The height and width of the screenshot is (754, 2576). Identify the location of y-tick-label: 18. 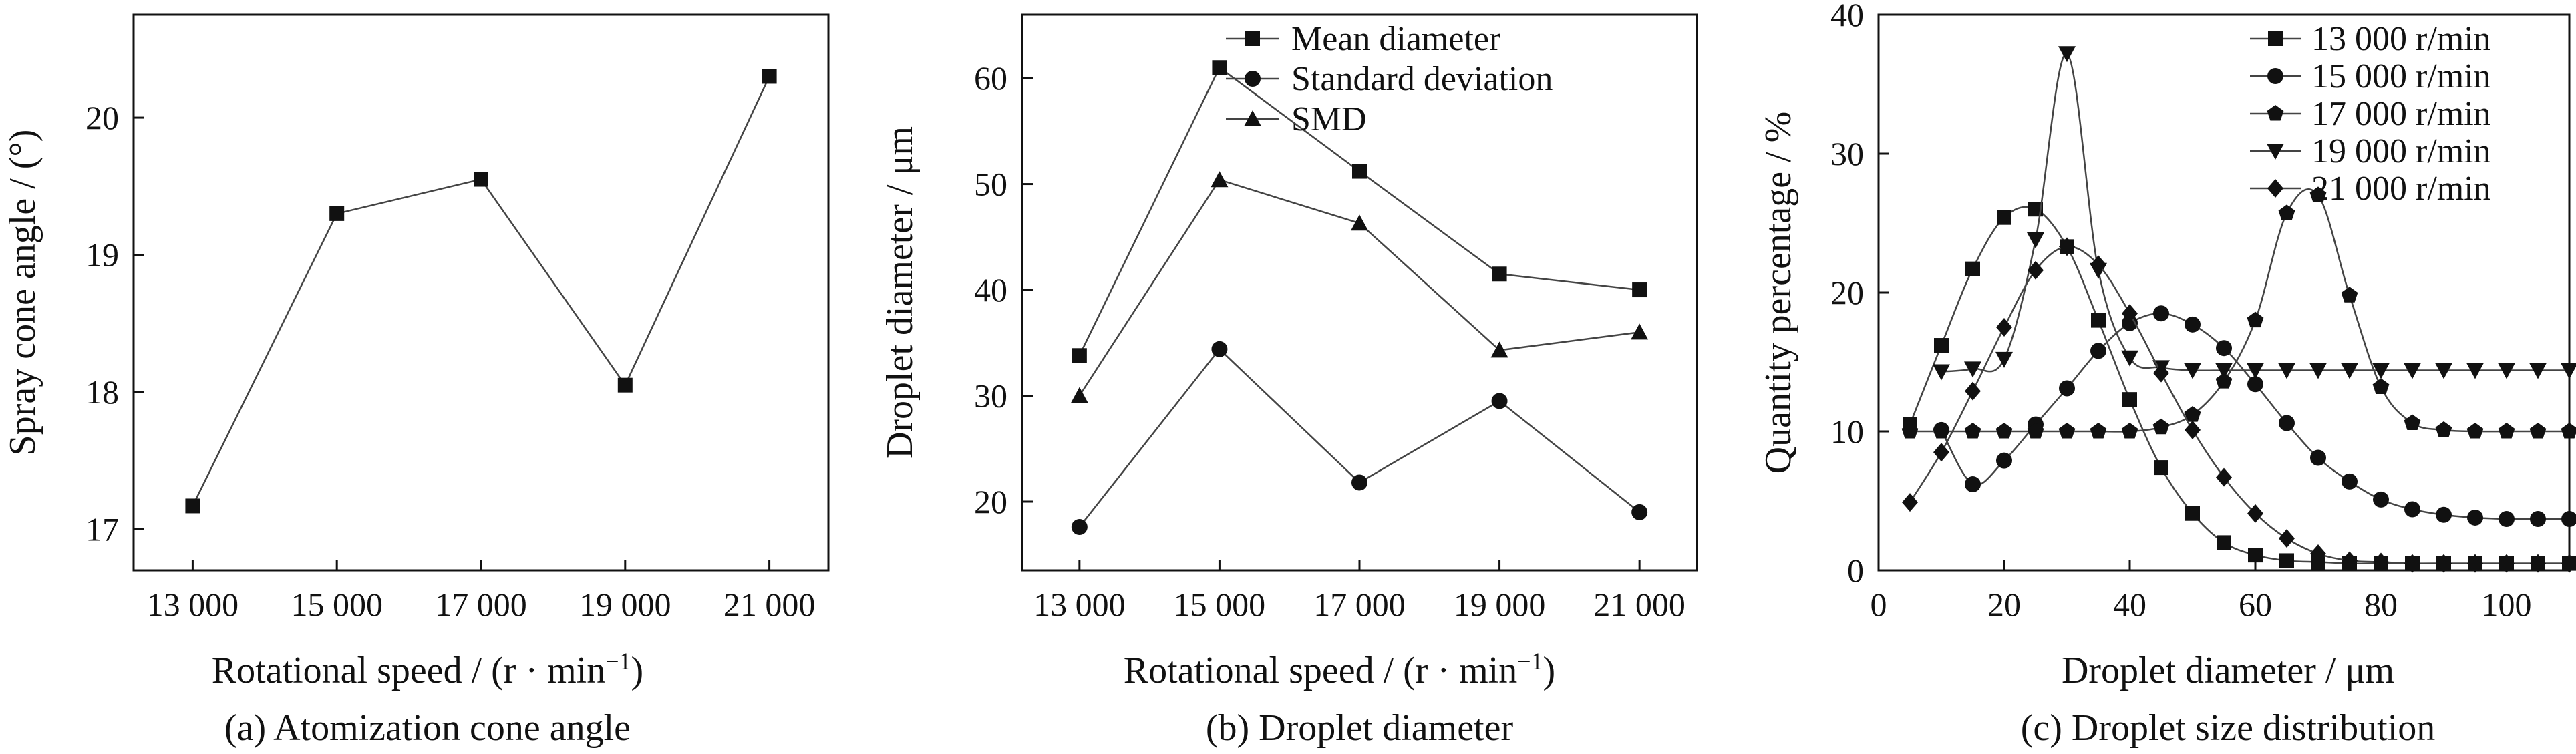
(102, 392).